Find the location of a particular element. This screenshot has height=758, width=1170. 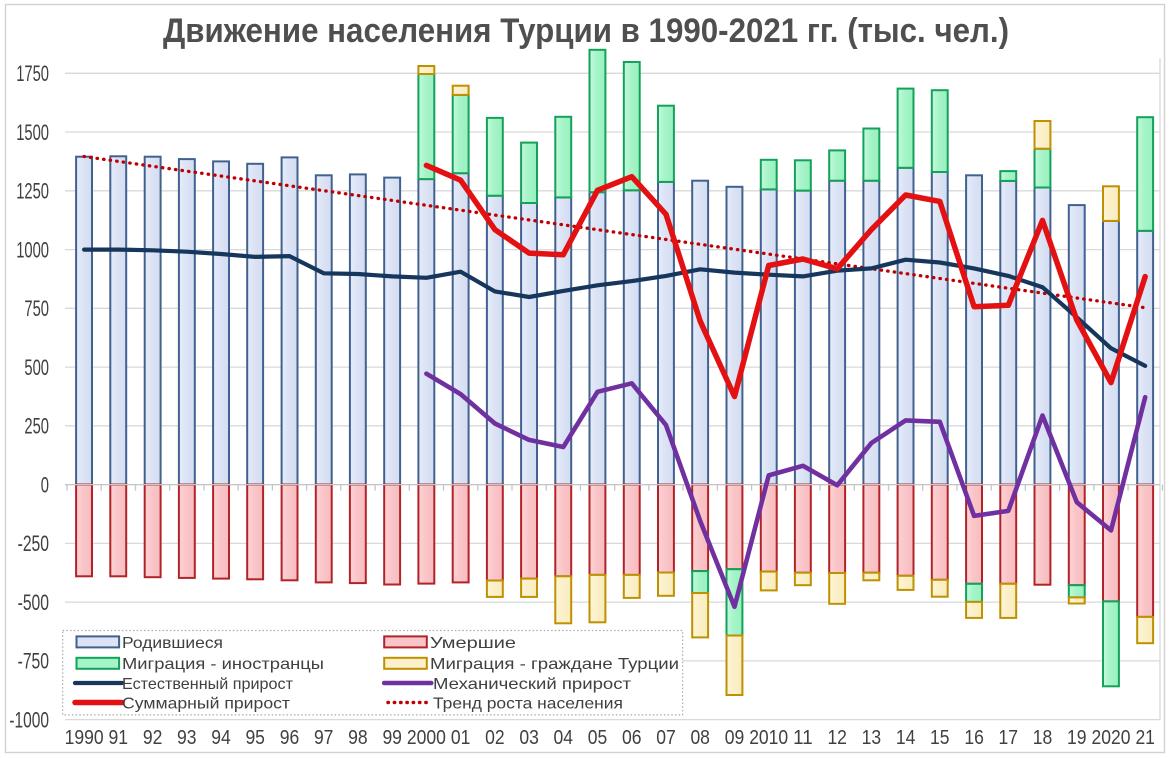

svg-text: 97 is located at coordinates (324, 738).